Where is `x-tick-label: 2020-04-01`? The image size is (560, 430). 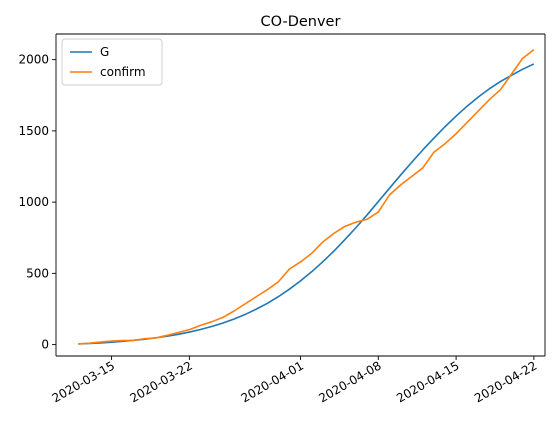
x-tick-label: 2020-04-01 is located at coordinates (272, 381).